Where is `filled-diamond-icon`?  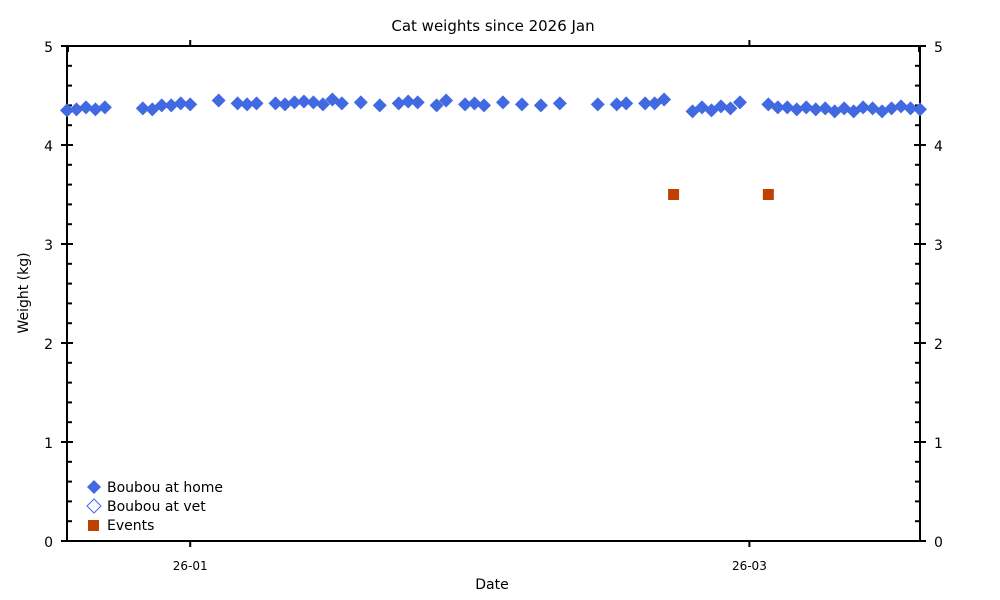 filled-diamond-icon is located at coordinates (94, 487).